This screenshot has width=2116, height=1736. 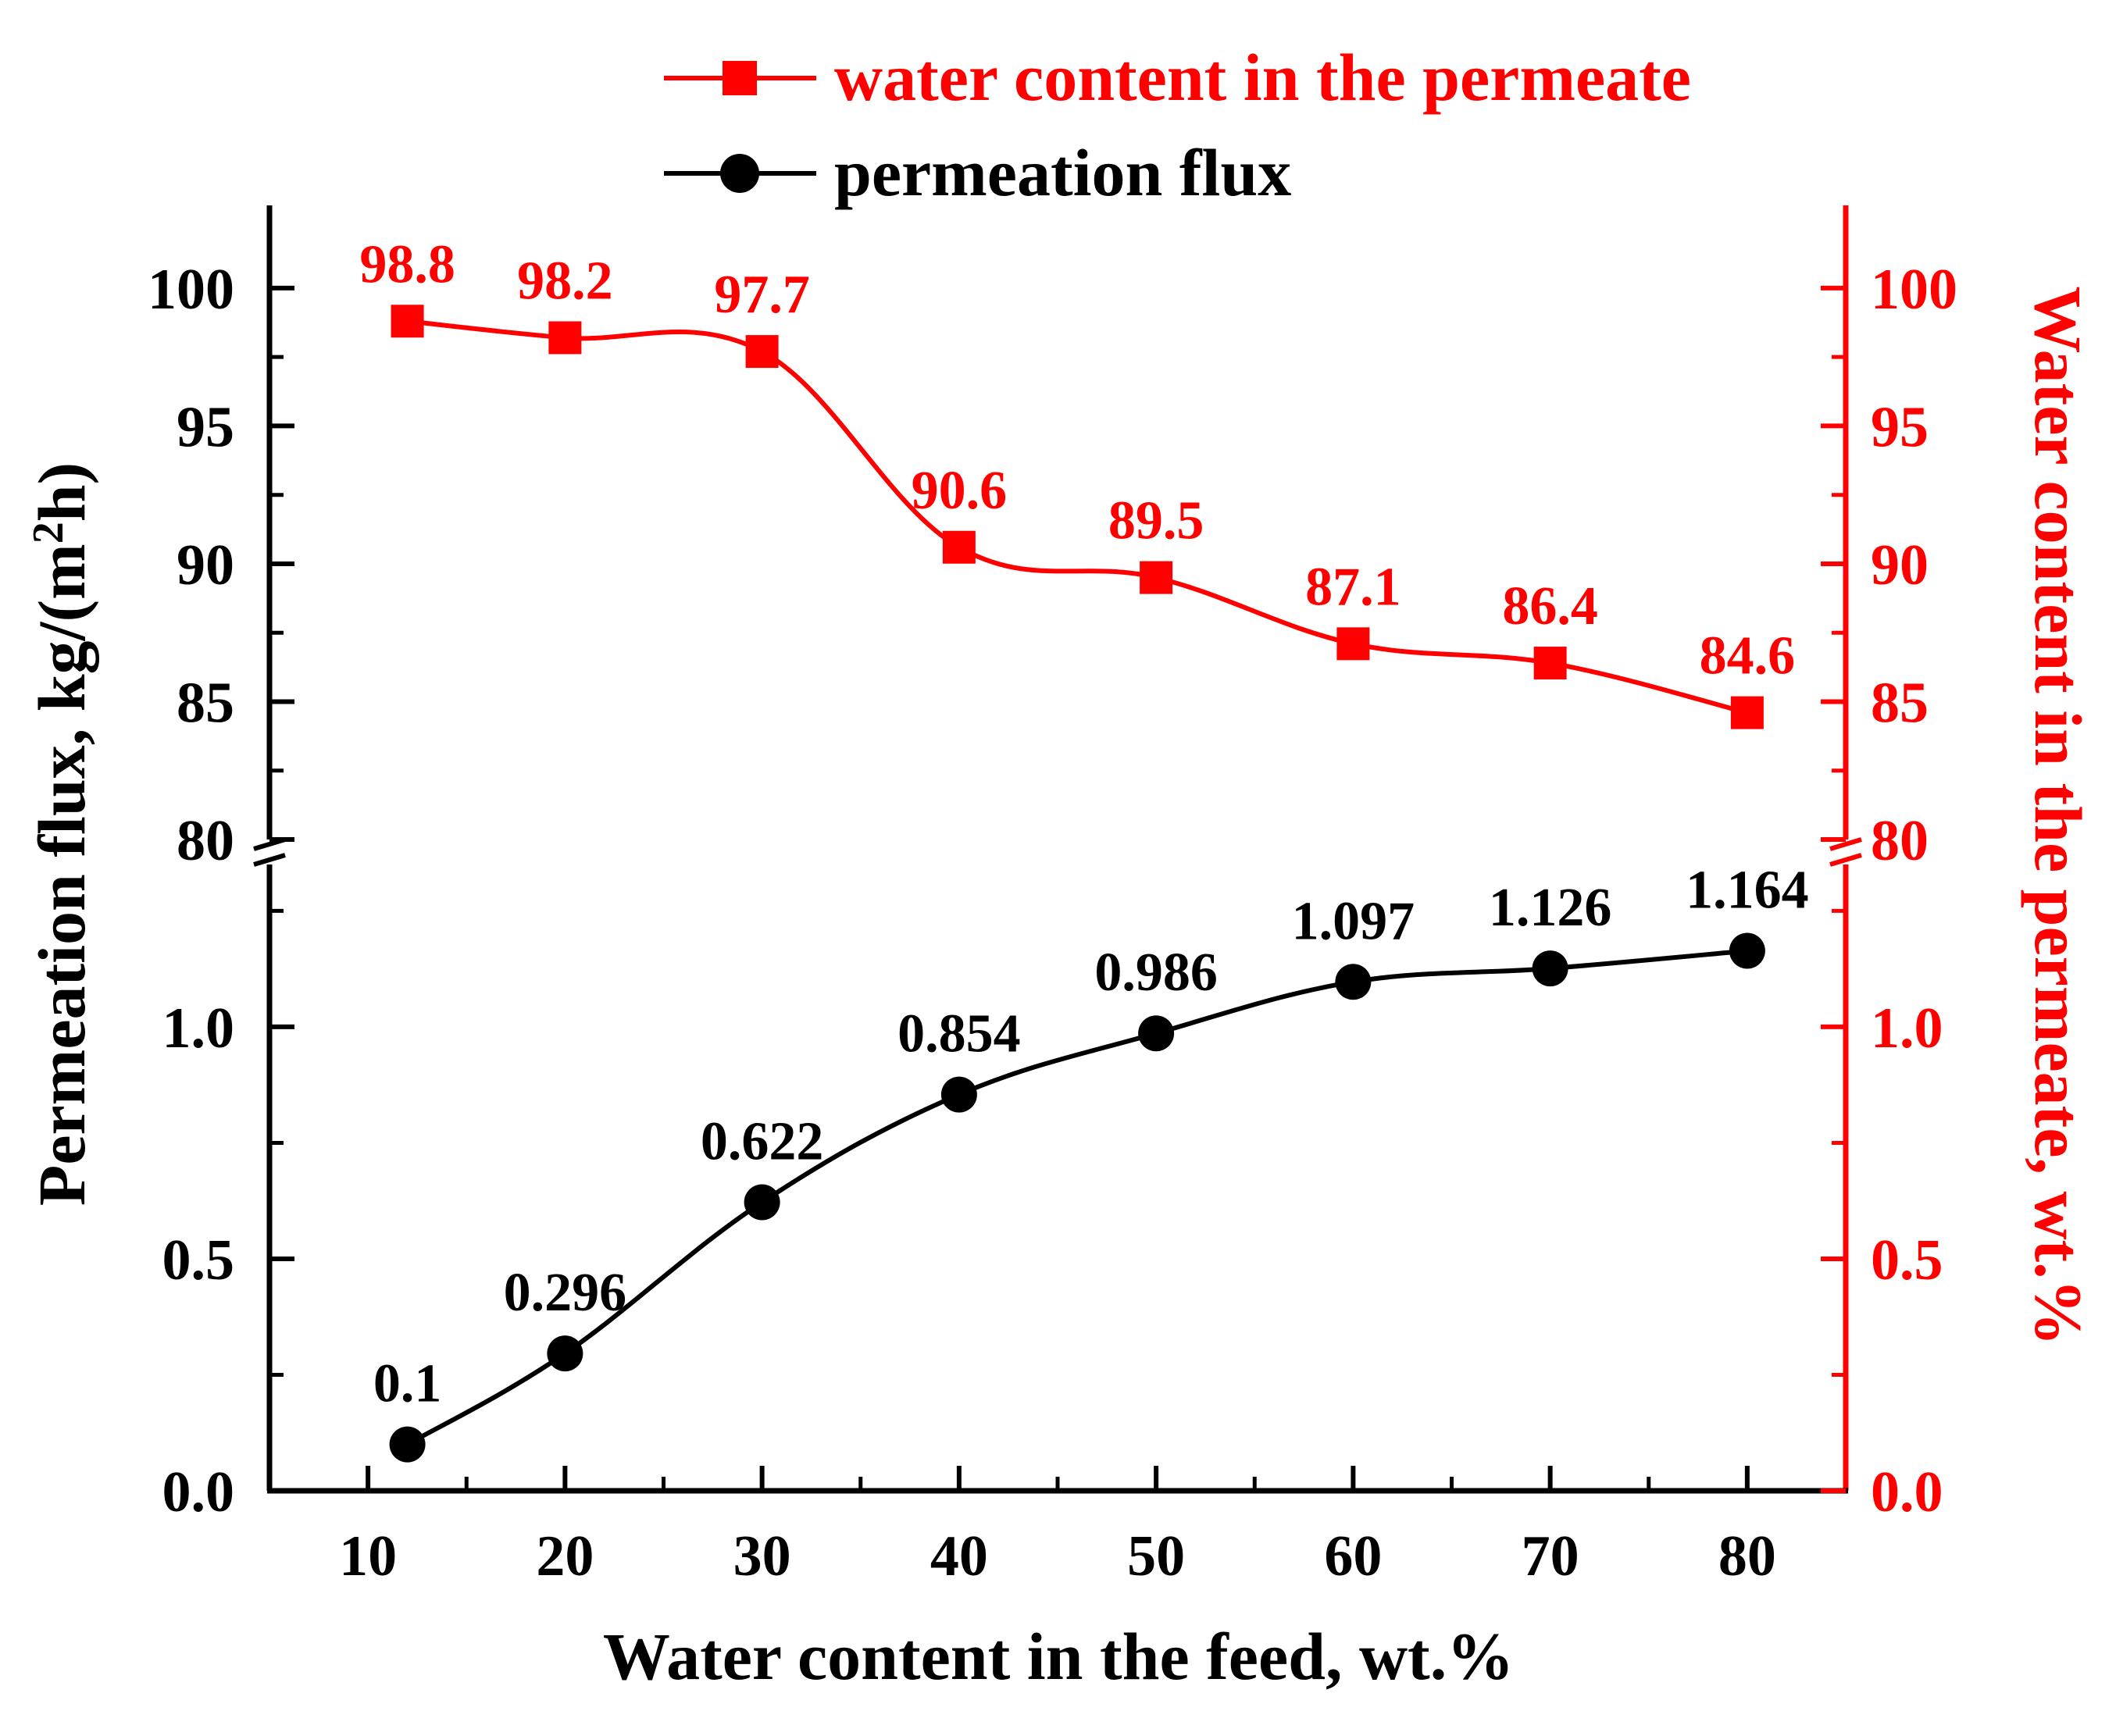 I want to click on legend-label-permeation-flux: permeation flux, so click(x=1062, y=172).